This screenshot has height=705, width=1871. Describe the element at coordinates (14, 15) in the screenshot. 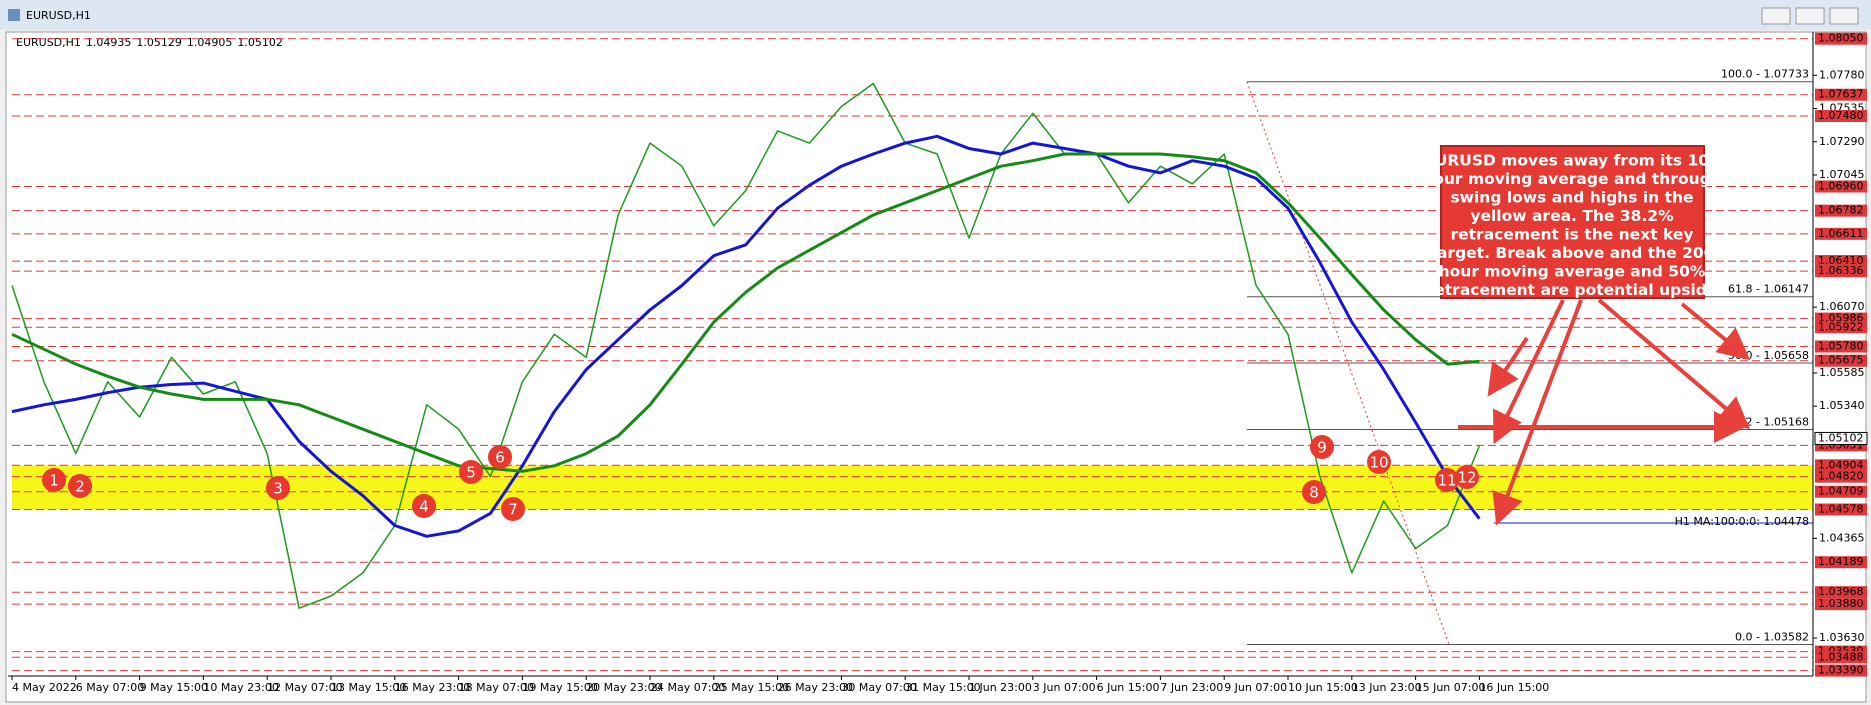

I see `window-icon` at that location.